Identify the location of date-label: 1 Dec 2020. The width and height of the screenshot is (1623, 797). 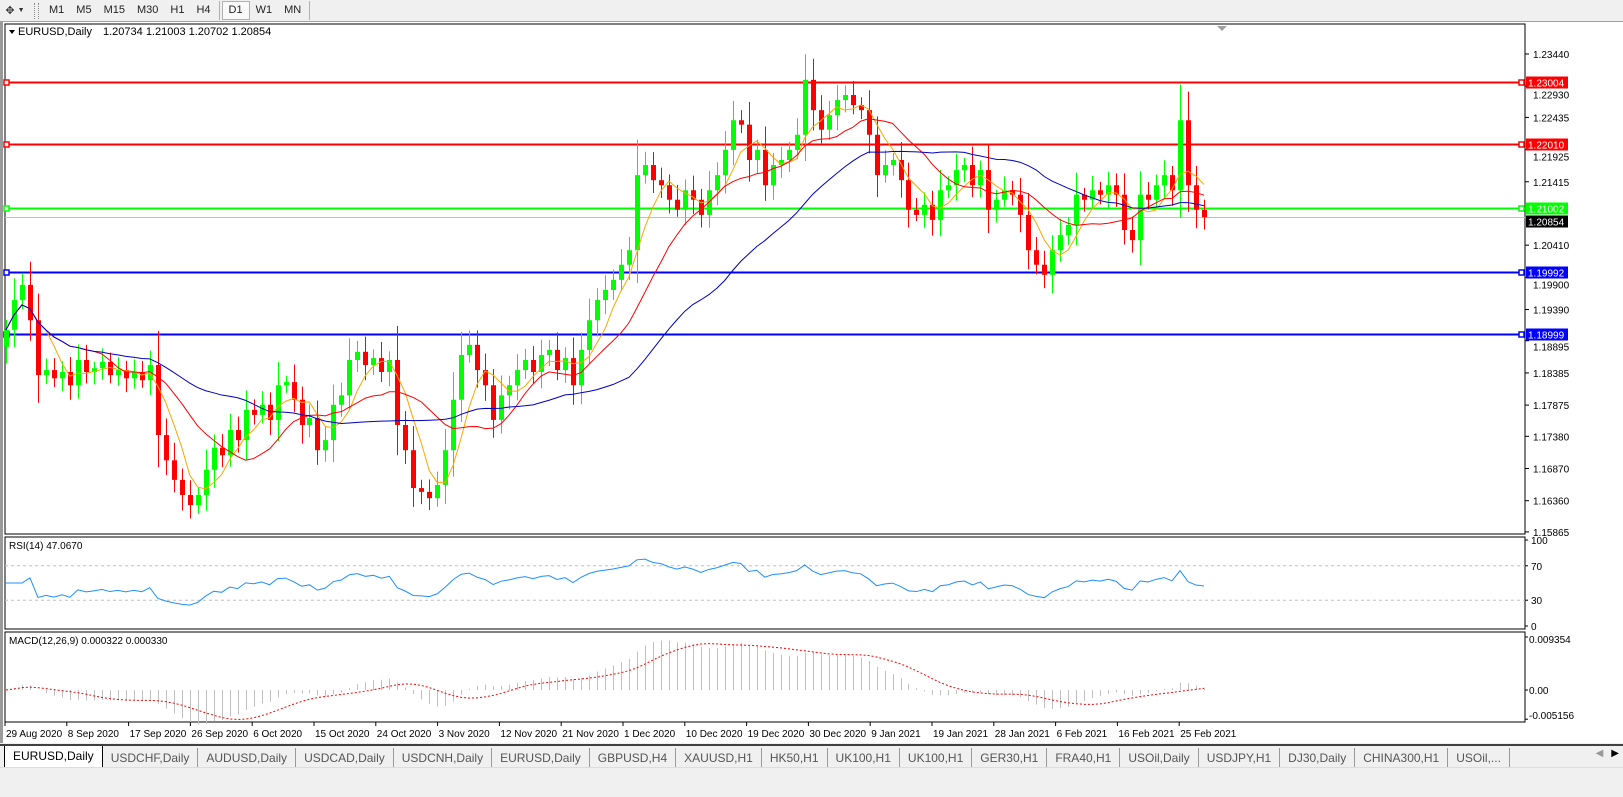
(650, 734).